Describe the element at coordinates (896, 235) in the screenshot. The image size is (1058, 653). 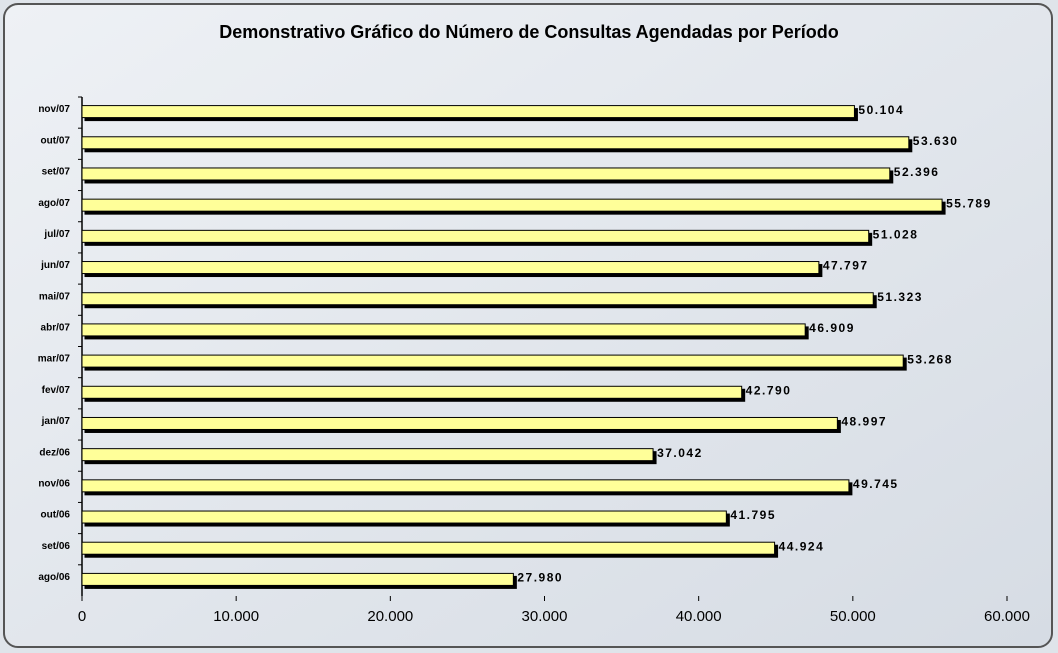
I see `value-label: 51.028` at that location.